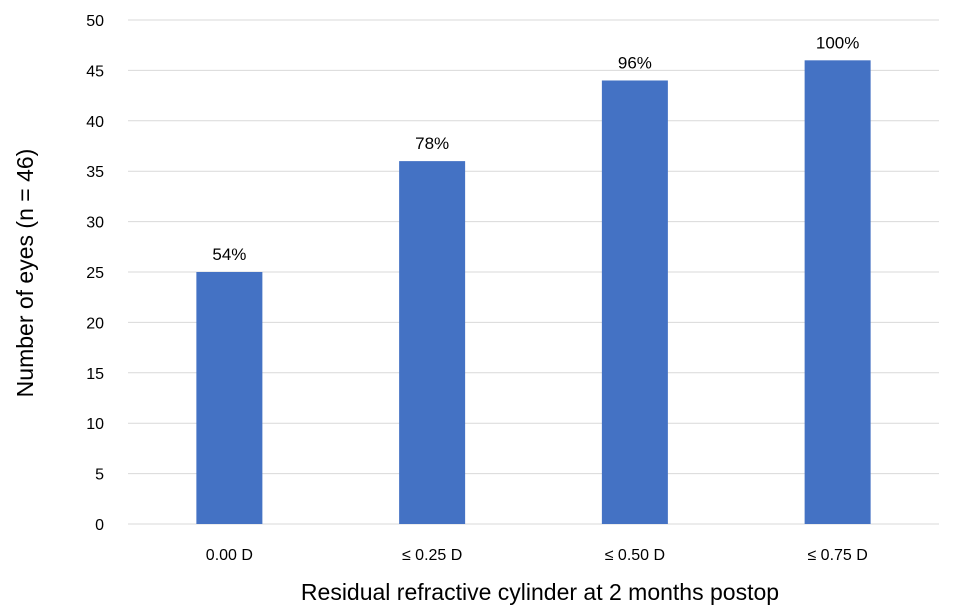 The width and height of the screenshot is (959, 608). What do you see at coordinates (95, 21) in the screenshot?
I see `y-tick-label: 50` at bounding box center [95, 21].